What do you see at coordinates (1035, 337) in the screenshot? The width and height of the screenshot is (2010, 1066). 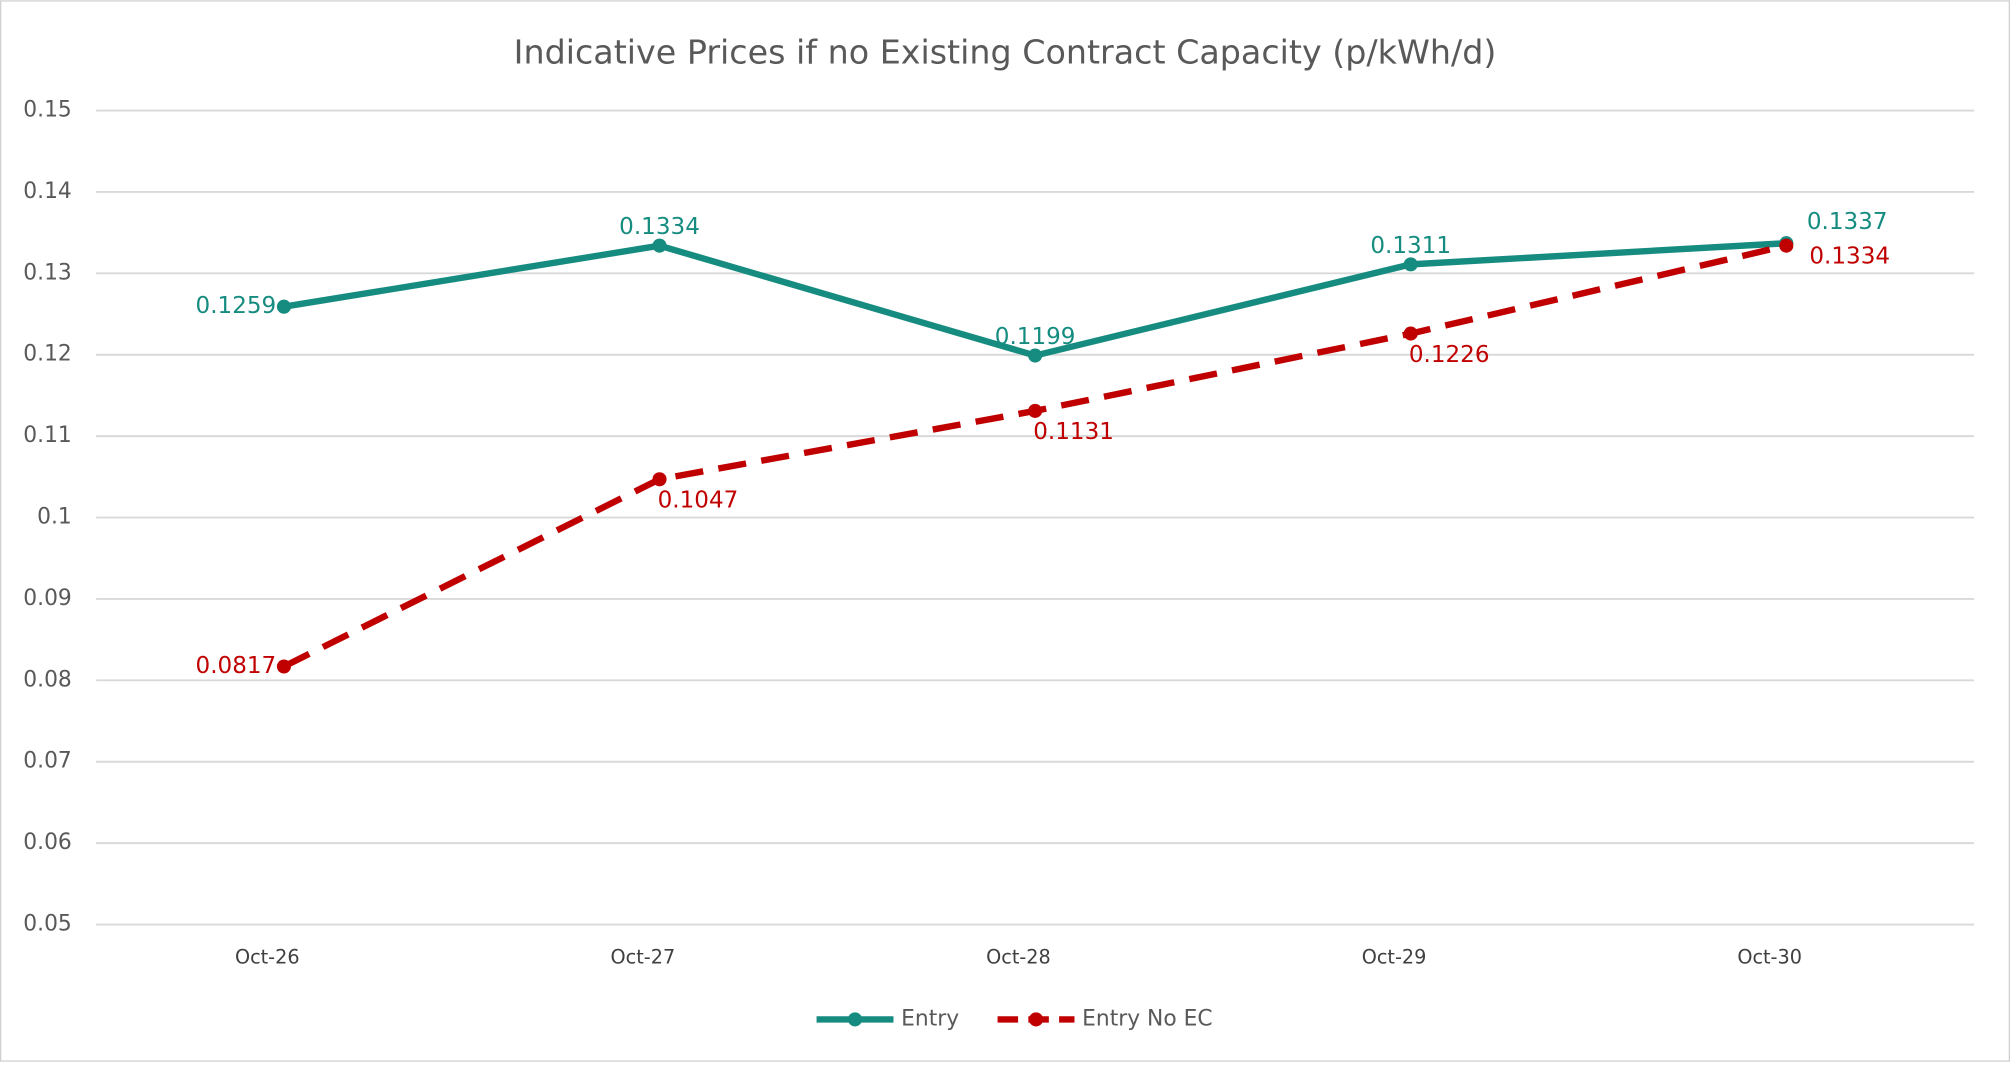 I see `data-label: 0.1199` at bounding box center [1035, 337].